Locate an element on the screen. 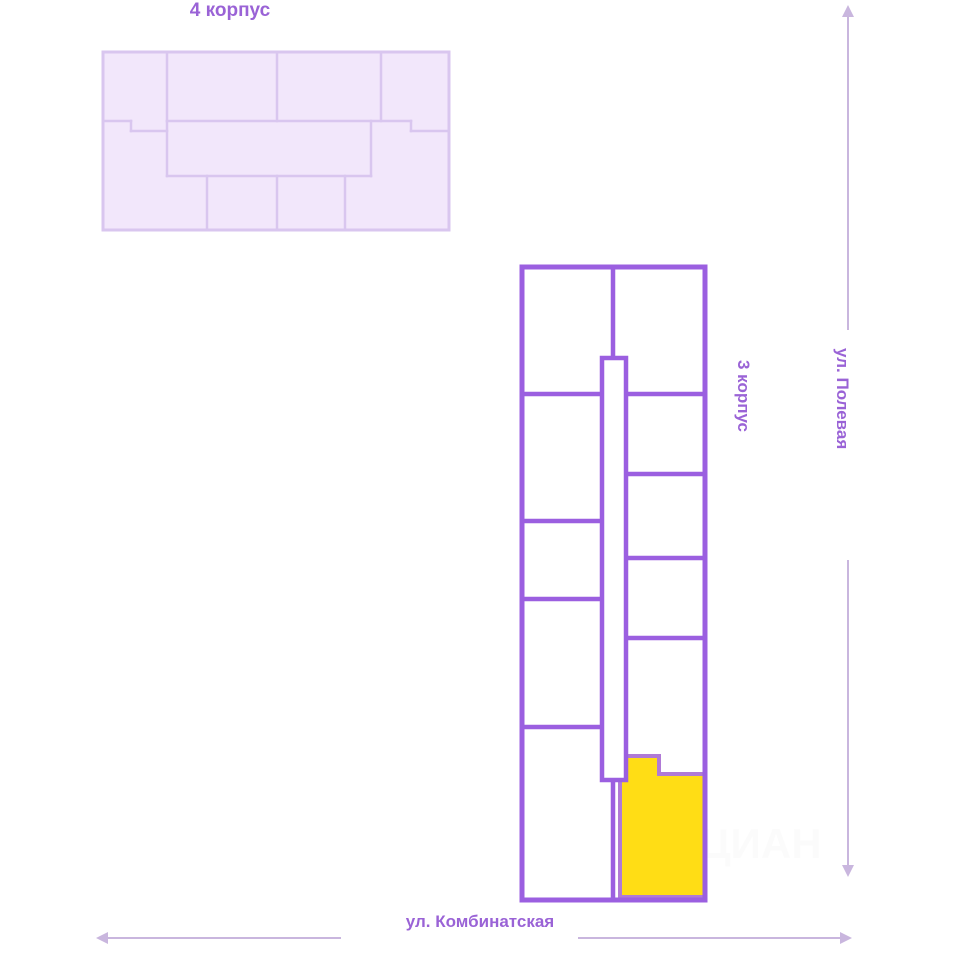  building-3-outline is located at coordinates (613, 583).